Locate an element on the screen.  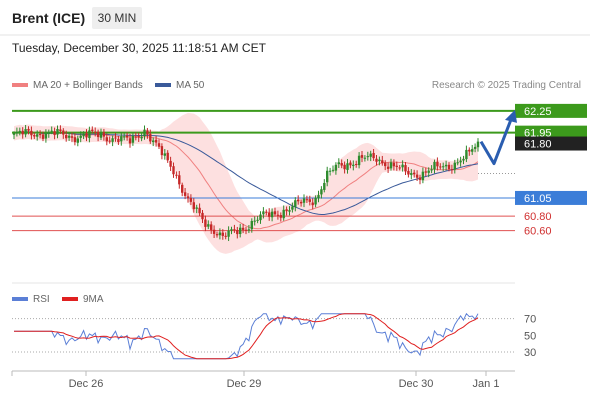
legend-rsi-ma: 9MA is located at coordinates (83, 300).